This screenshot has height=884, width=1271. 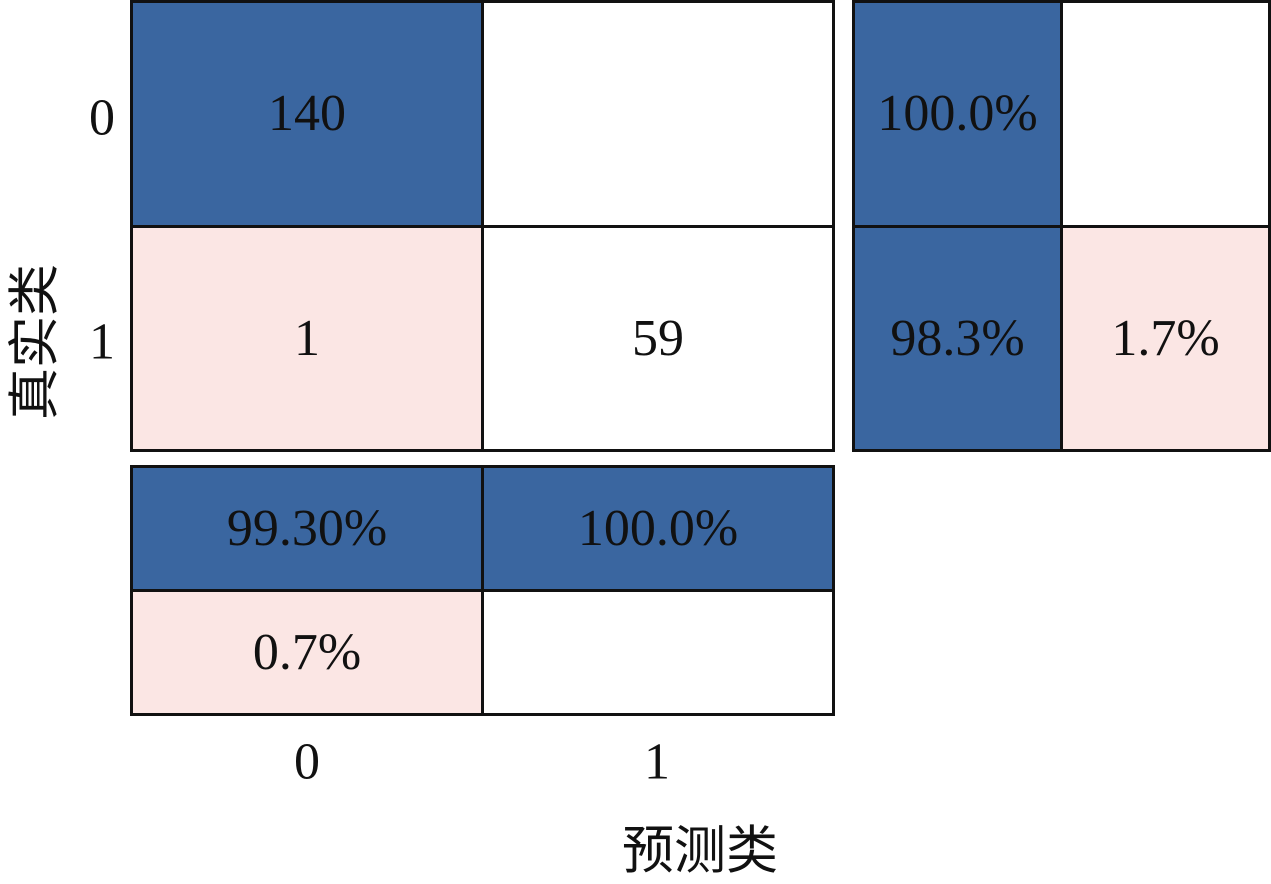 I want to click on x-axis-label: 预测类, so click(x=700, y=852).